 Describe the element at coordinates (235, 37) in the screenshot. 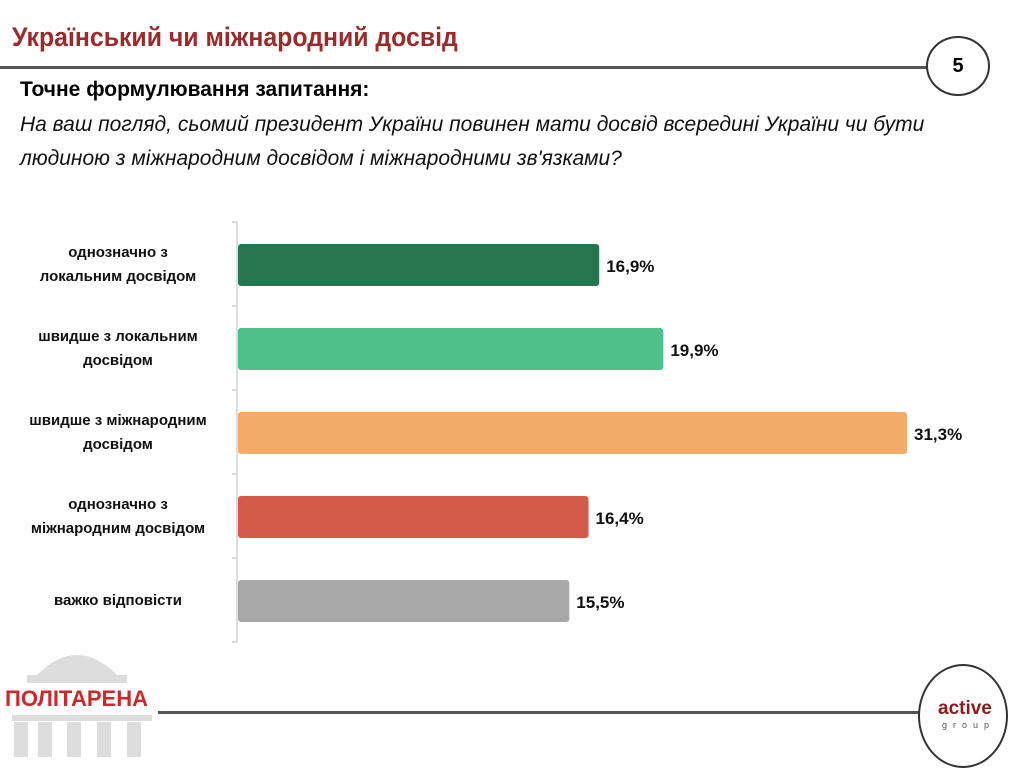

I see `slide-title: Український чи міжнародний досвід` at that location.